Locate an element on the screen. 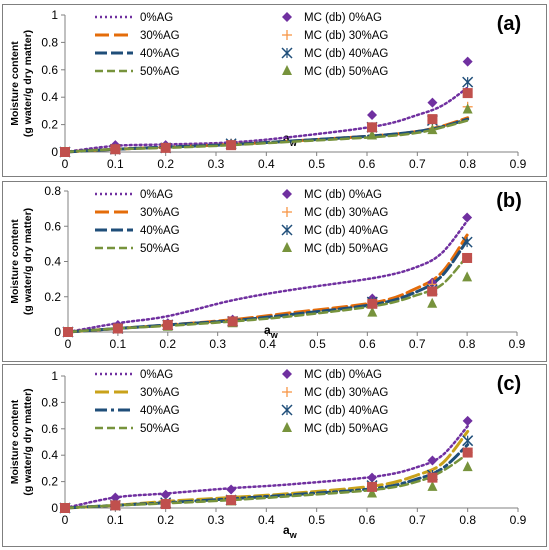 Image resolution: width=549 pixels, height=550 pixels. x-axis-title: aw is located at coordinates (271, 331).